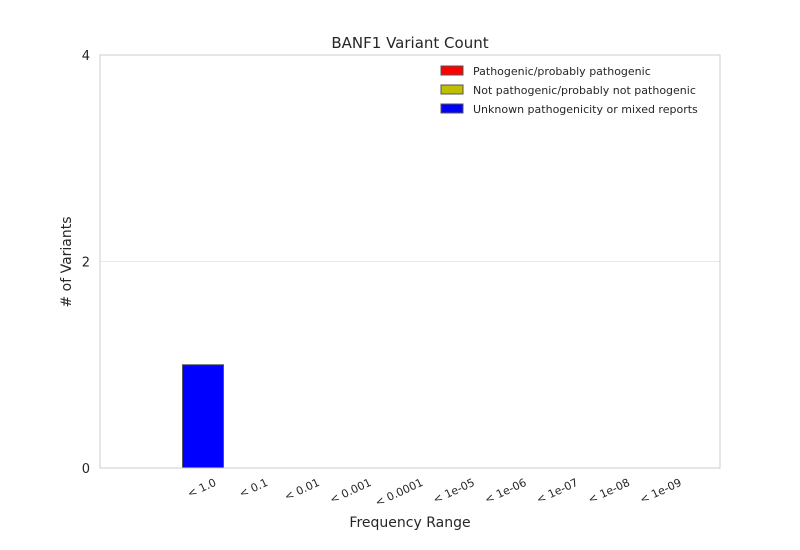 This screenshot has width=800, height=550. Describe the element at coordinates (253, 488) in the screenshot. I see `x-tick-label: < 0.1` at that location.